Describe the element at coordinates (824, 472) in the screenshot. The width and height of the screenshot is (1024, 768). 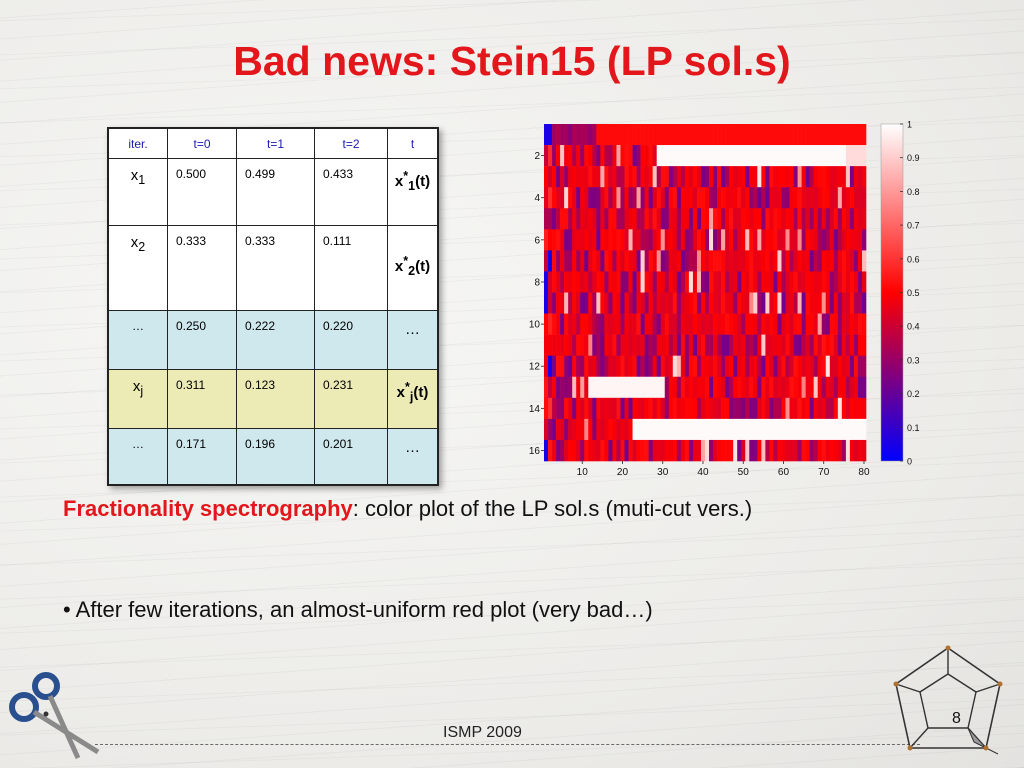
I see `x-tick-label: 70` at that location.